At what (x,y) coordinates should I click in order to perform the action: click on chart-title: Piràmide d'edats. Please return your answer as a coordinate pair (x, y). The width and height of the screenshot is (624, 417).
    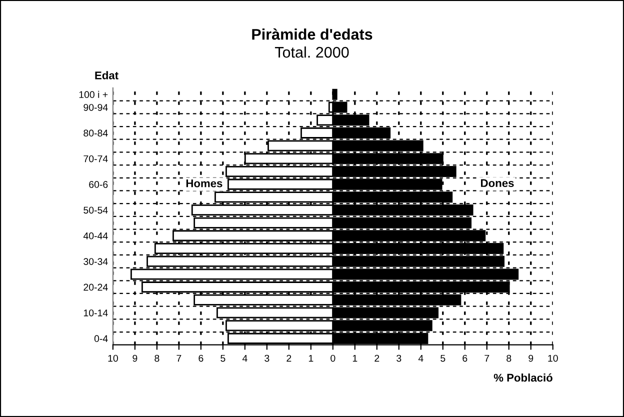
    Looking at the image, I should click on (312, 34).